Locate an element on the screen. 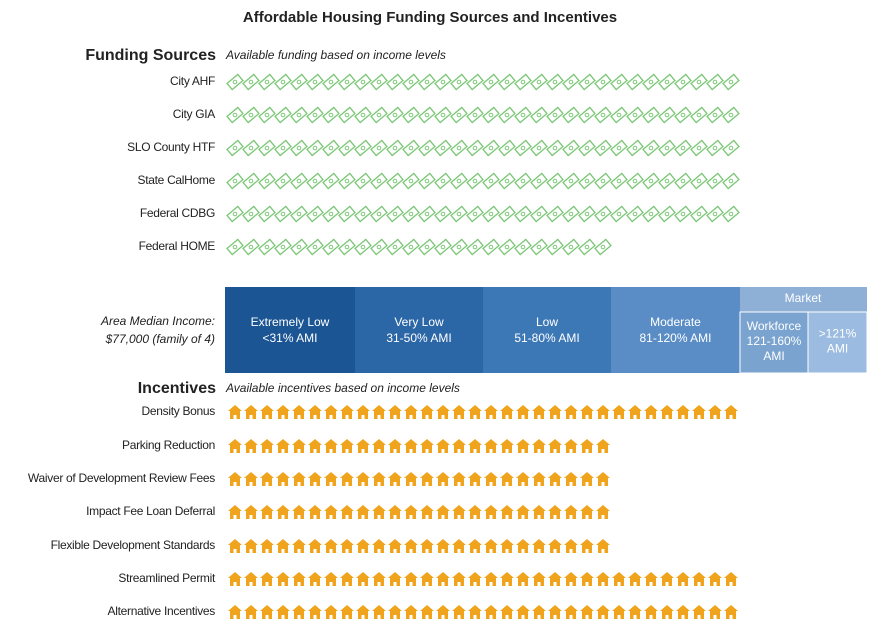 Image resolution: width=869 pixels, height=630 pixels. market-subband is located at coordinates (774, 342).